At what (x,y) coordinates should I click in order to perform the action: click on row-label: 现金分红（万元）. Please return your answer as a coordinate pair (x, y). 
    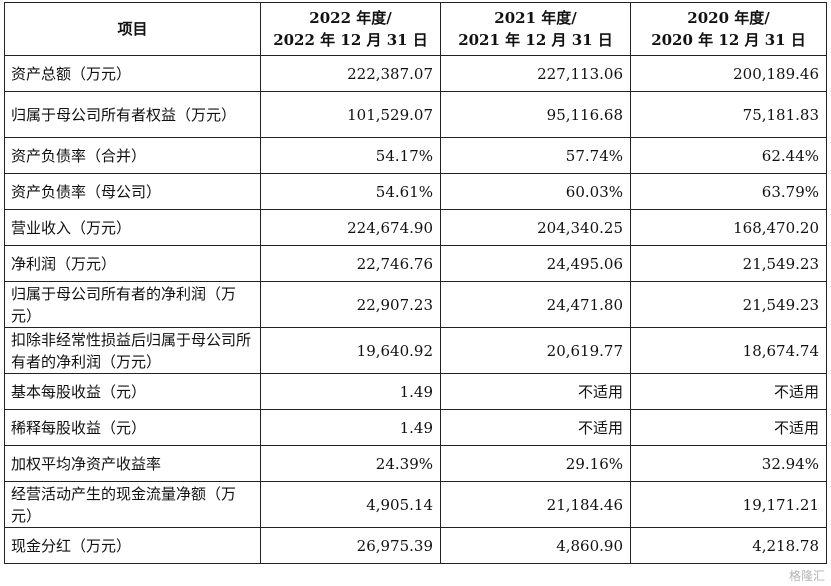
    Looking at the image, I should click on (132, 545).